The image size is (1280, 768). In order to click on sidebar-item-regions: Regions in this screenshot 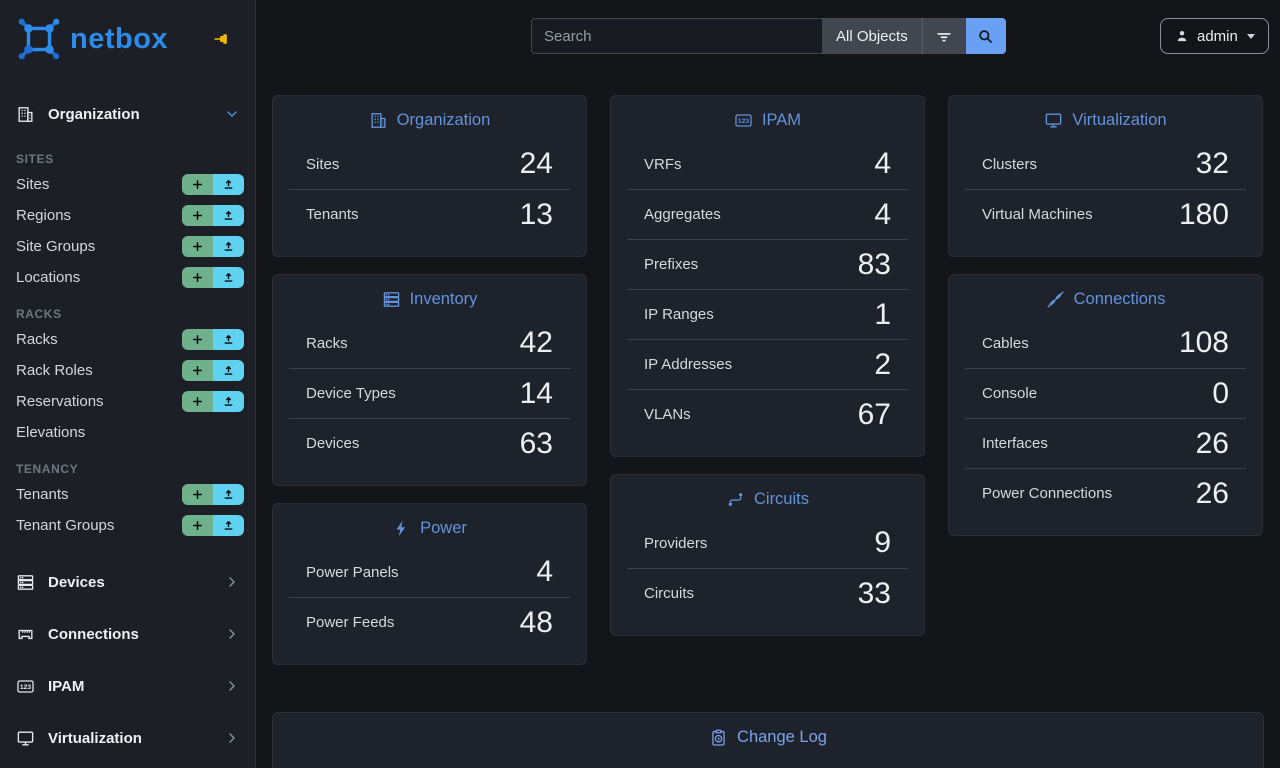, I will do `click(127, 215)`.